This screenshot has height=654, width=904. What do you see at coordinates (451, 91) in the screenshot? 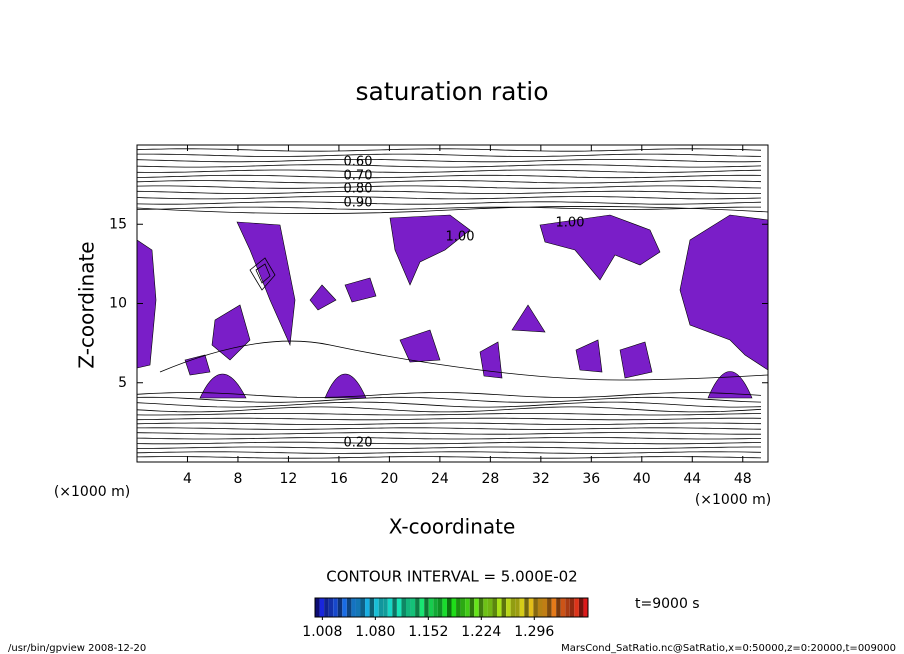
I see `chart-title: saturation ratio` at bounding box center [451, 91].